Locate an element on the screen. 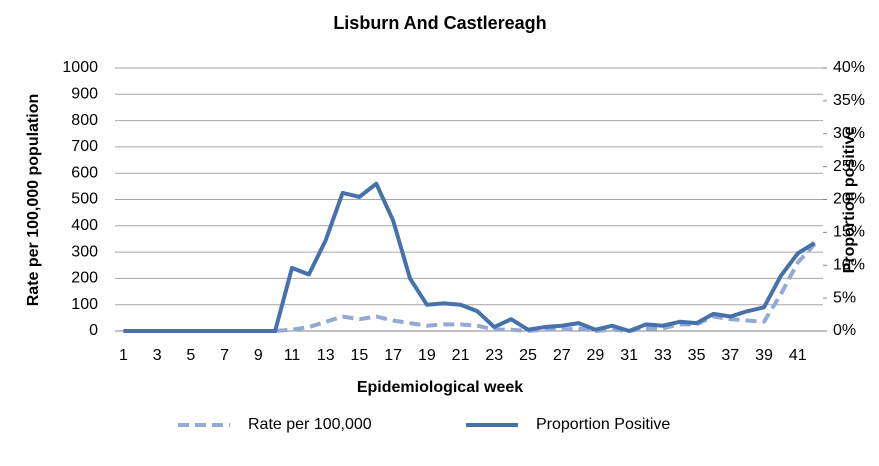 This screenshot has height=466, width=879. y-tick-label: 100 is located at coordinates (84, 304).